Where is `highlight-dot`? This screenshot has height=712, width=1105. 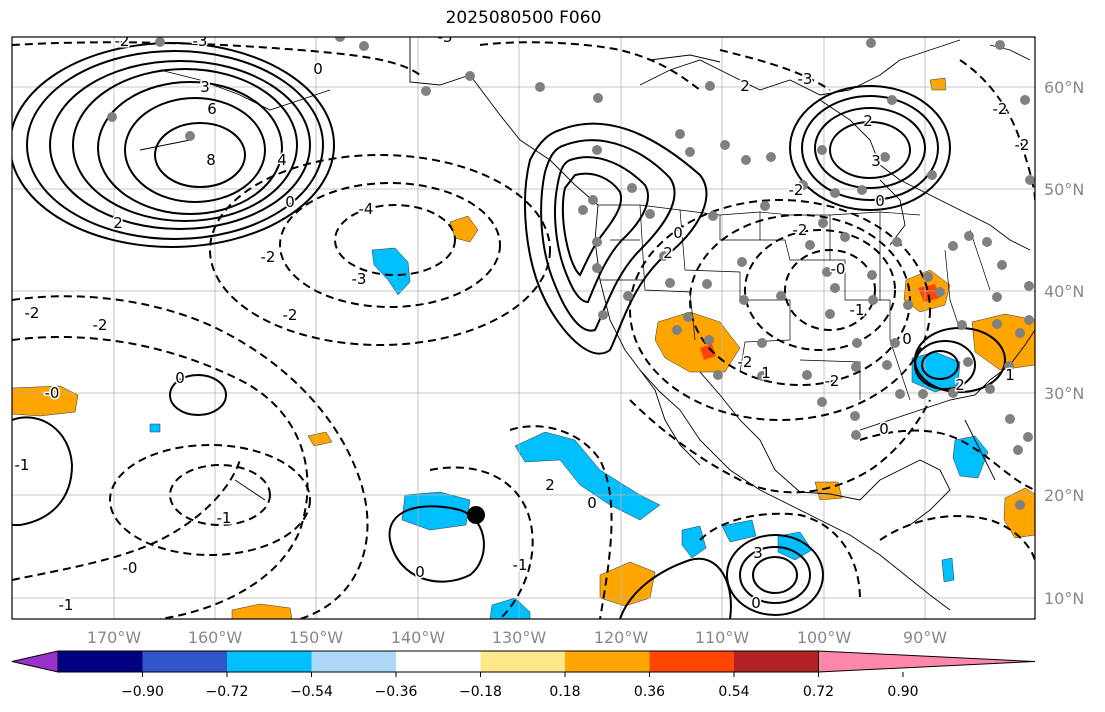 highlight-dot is located at coordinates (476, 515).